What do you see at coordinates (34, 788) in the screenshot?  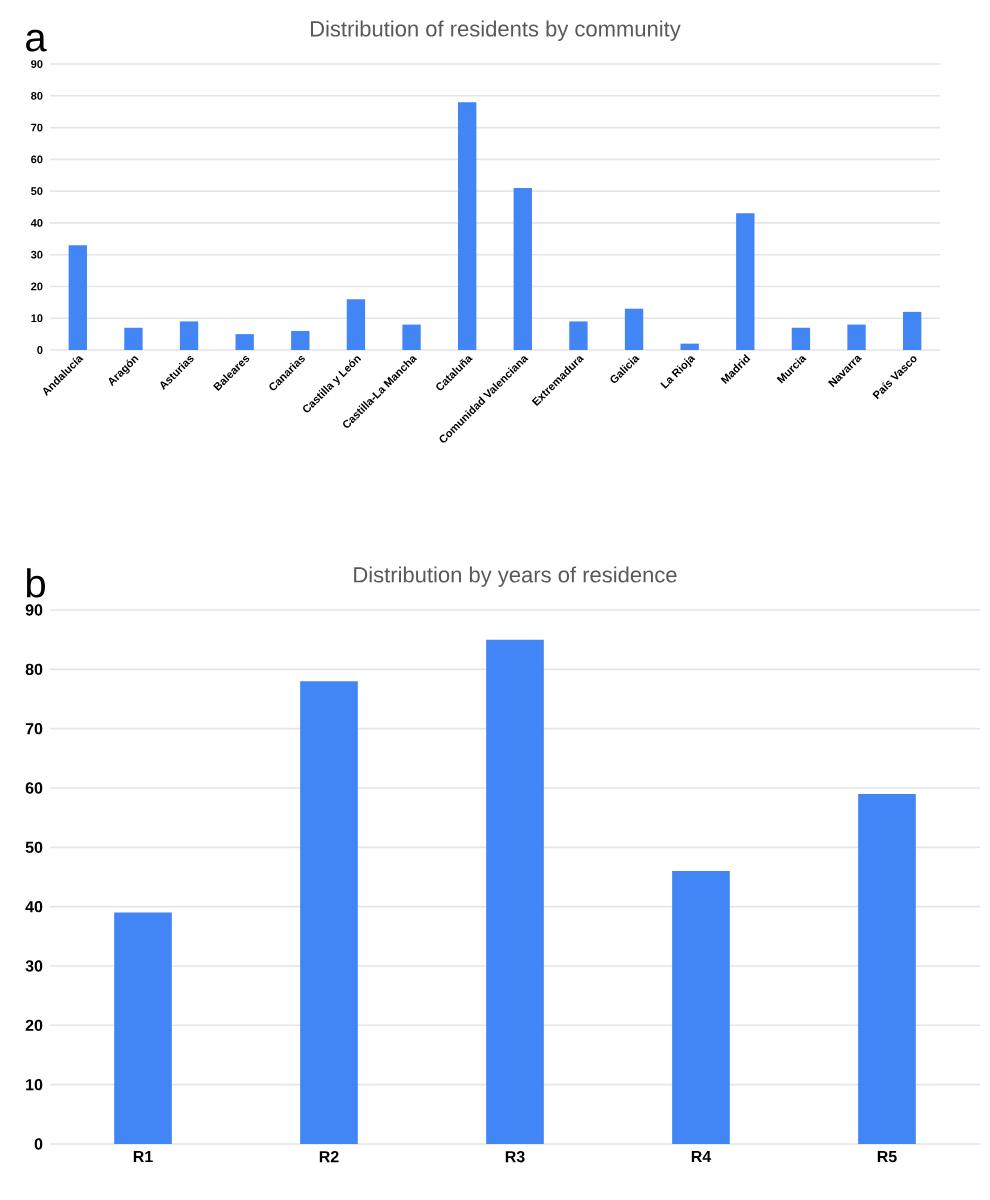 I see `y-tick-label: 60` at bounding box center [34, 788].